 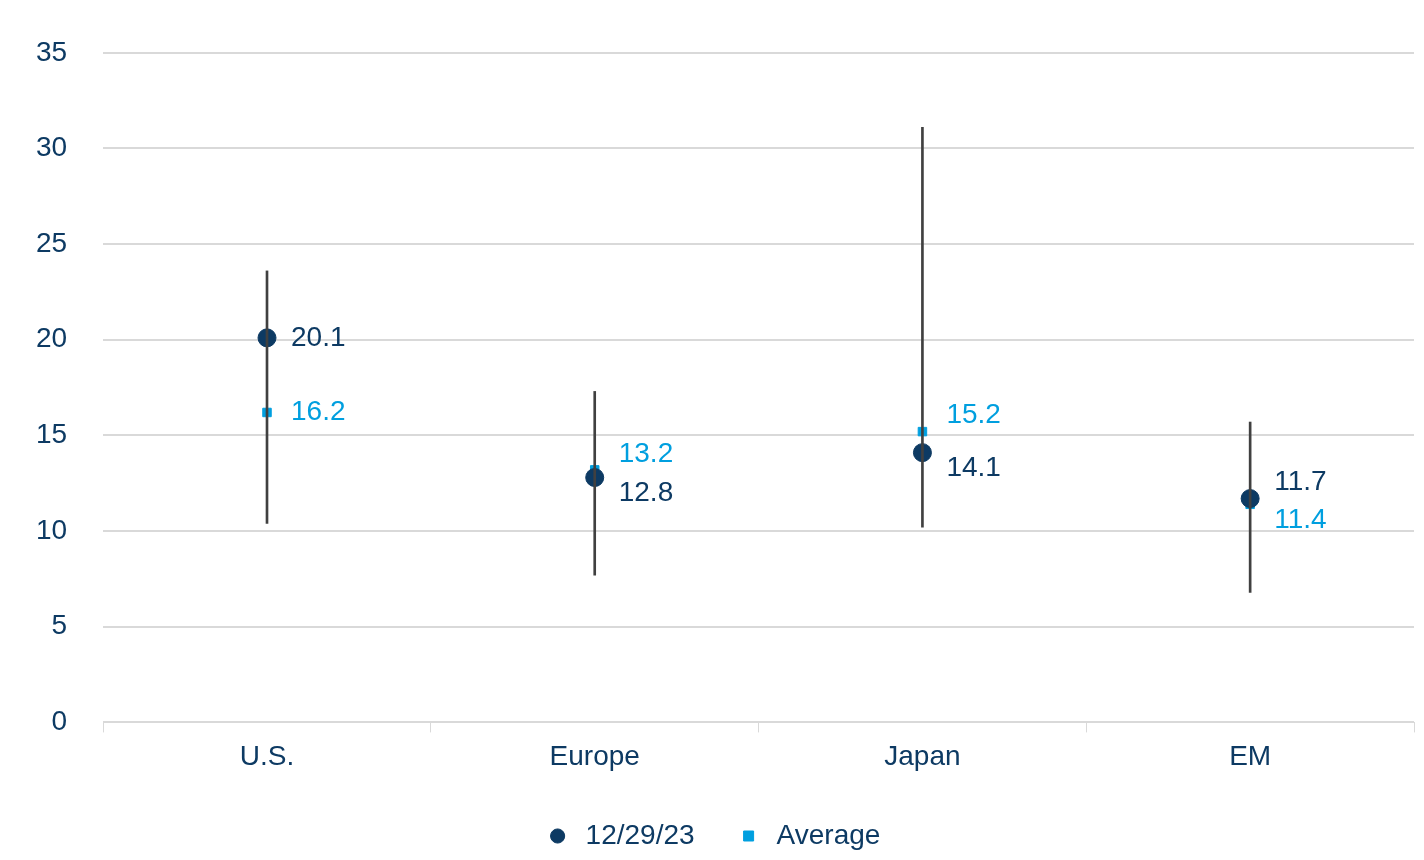 What do you see at coordinates (1300, 519) in the screenshot?
I see `data-label: 11.4` at bounding box center [1300, 519].